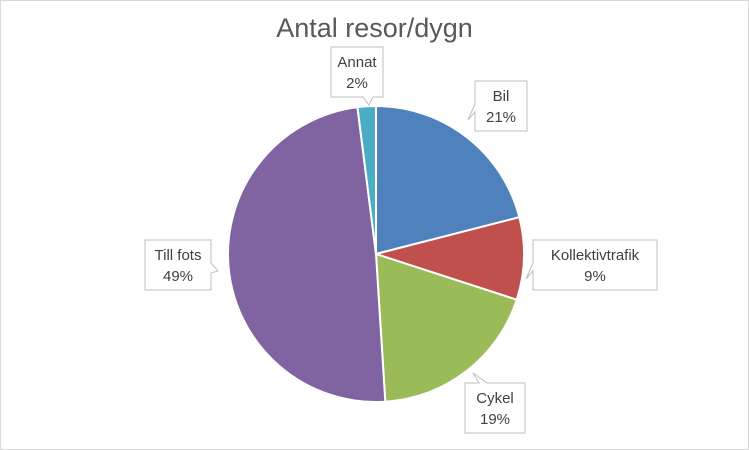 The image size is (749, 450). Describe the element at coordinates (374, 28) in the screenshot. I see `chart-title: Antal resor/dygn` at that location.